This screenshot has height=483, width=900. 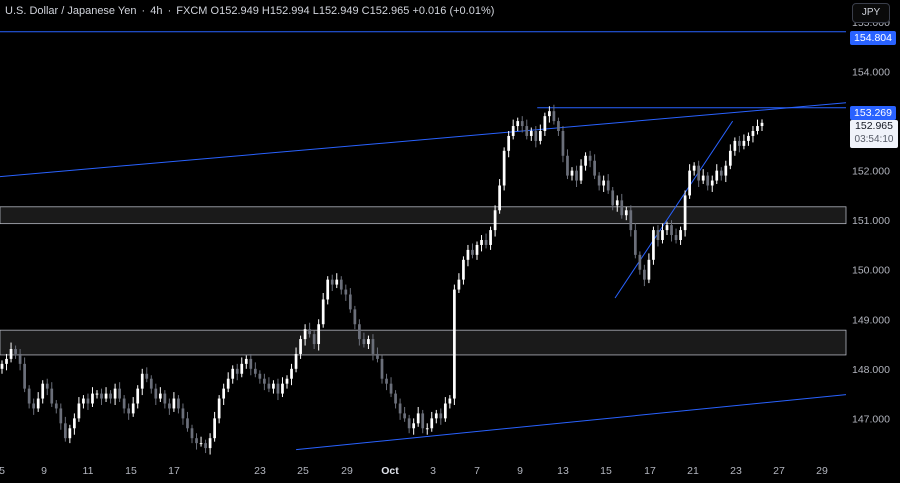 I want to click on symbol-name: U.S. Dollar / Japanese Yen, so click(x=71, y=11).